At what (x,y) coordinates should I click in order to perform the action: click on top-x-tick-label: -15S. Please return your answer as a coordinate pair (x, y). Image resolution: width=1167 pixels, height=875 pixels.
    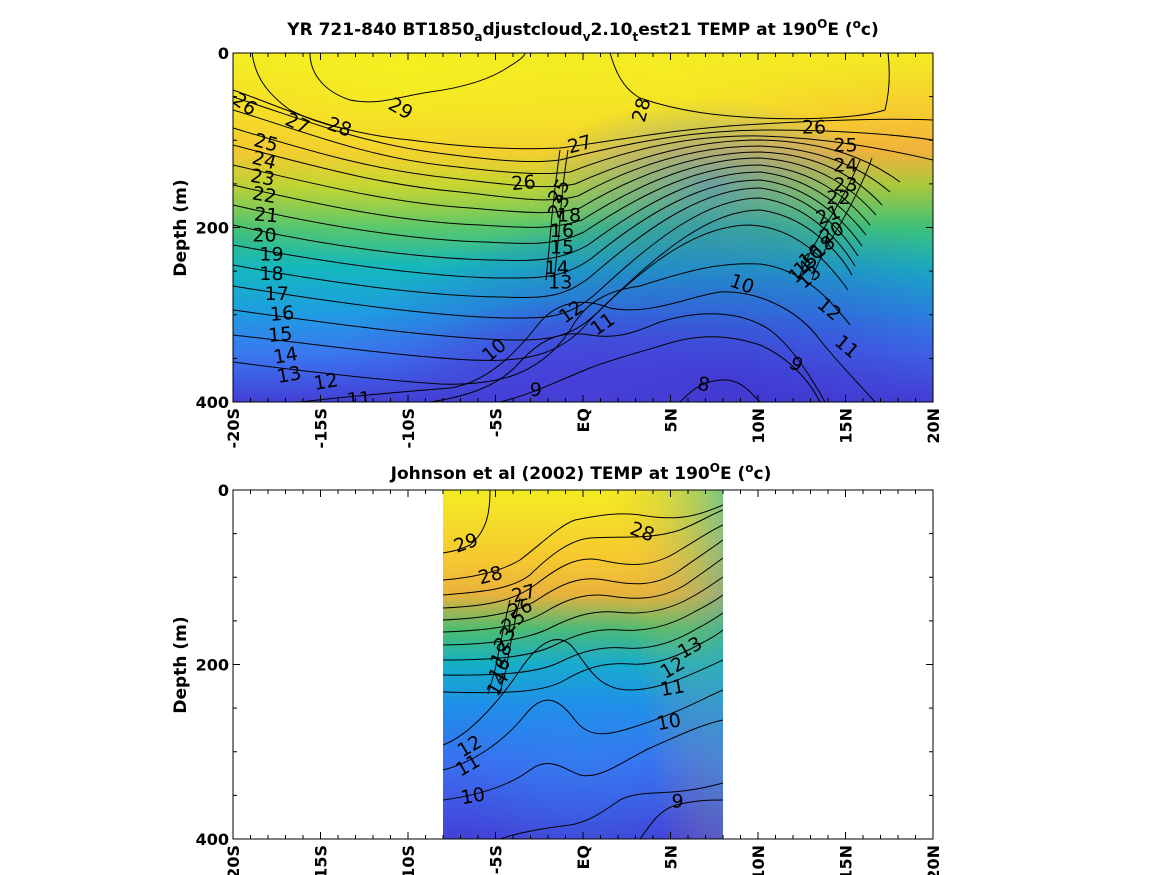
    Looking at the image, I should click on (321, 428).